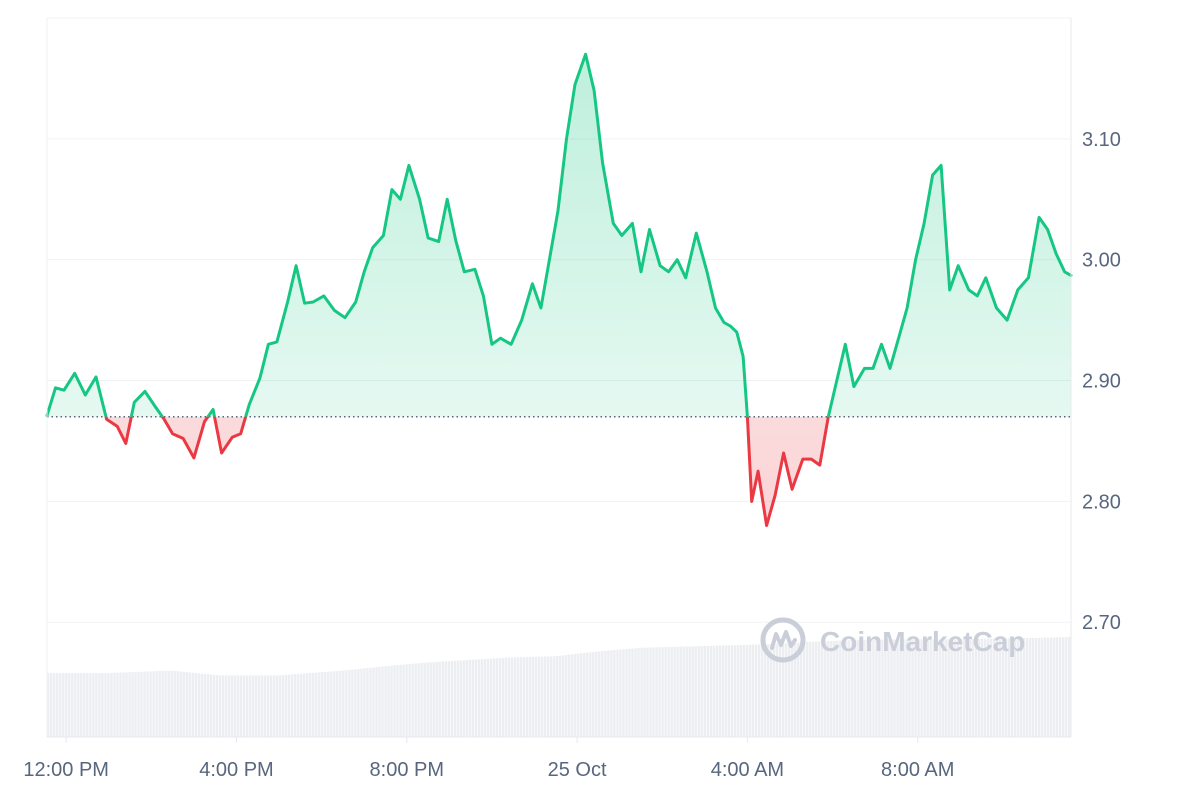 Image resolution: width=1200 pixels, height=800 pixels. Describe the element at coordinates (1101, 382) in the screenshot. I see `y-tick-label: 2.90` at that location.